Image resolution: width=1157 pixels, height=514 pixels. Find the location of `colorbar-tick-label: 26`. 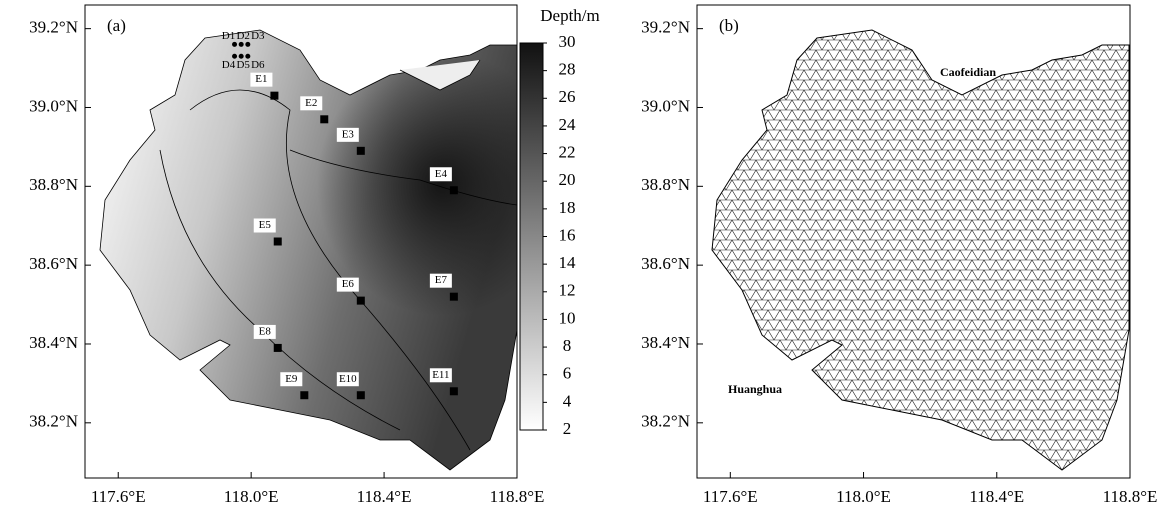

colorbar-tick-label: 26 is located at coordinates (567, 96).